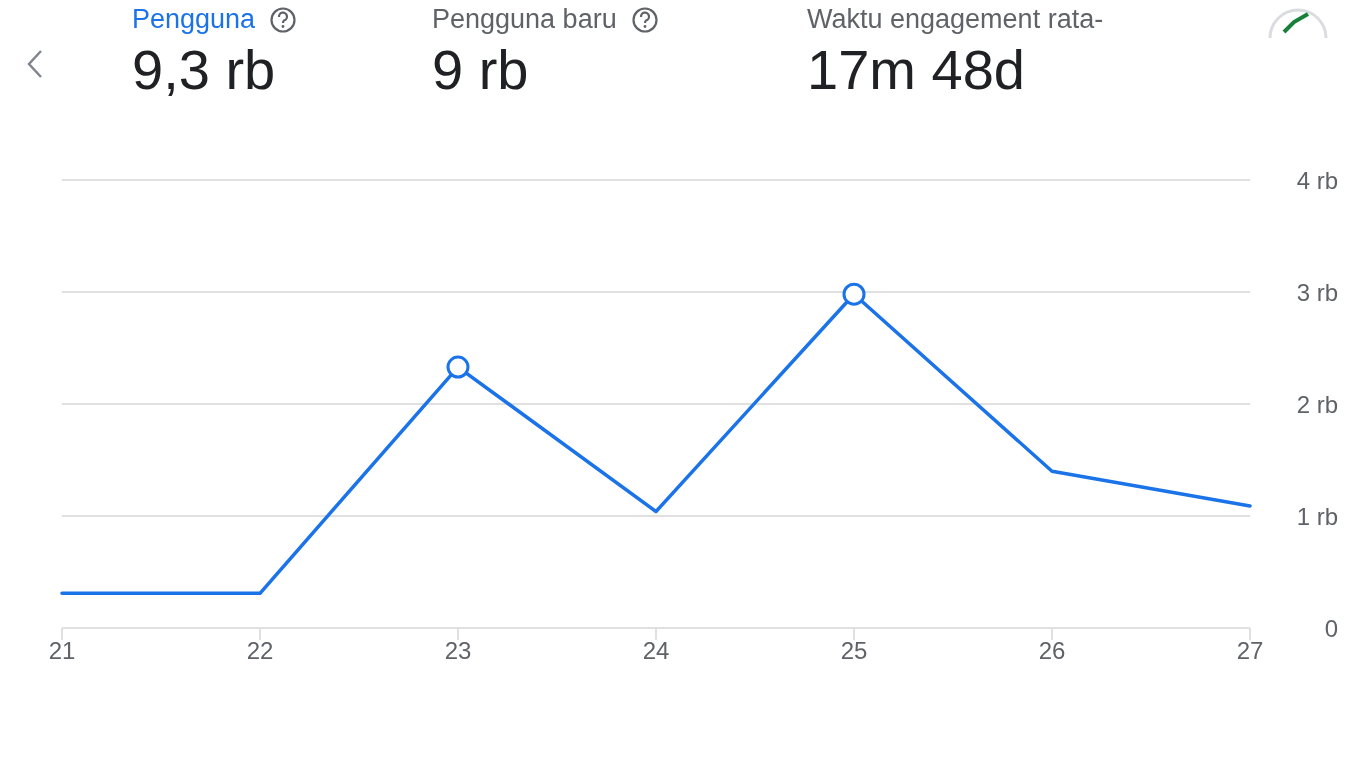 Image resolution: width=1366 pixels, height=768 pixels. Describe the element at coordinates (854, 651) in the screenshot. I see `x-tick-label: 25` at that location.